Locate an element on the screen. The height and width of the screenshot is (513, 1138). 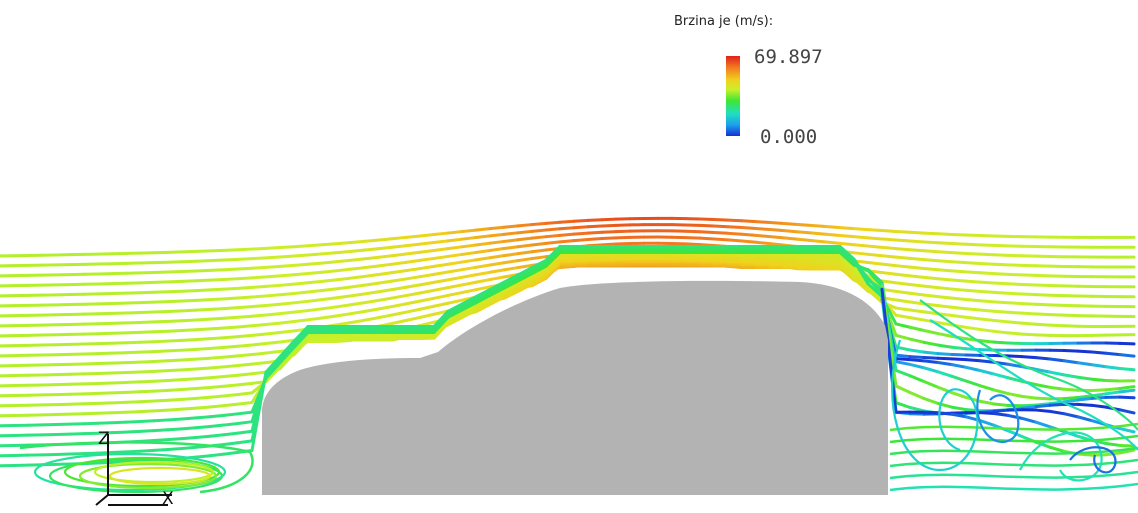
wake-vortex-streamlines is located at coordinates (1014, 390).